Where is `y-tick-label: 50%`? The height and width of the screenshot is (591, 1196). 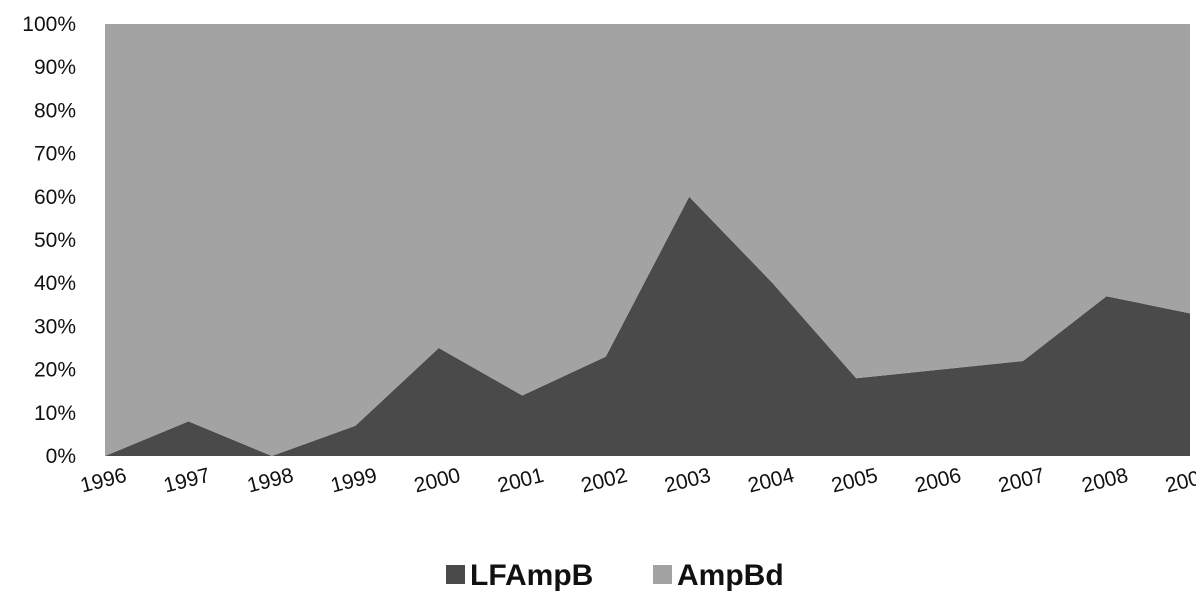
y-tick-label: 50% is located at coordinates (55, 240).